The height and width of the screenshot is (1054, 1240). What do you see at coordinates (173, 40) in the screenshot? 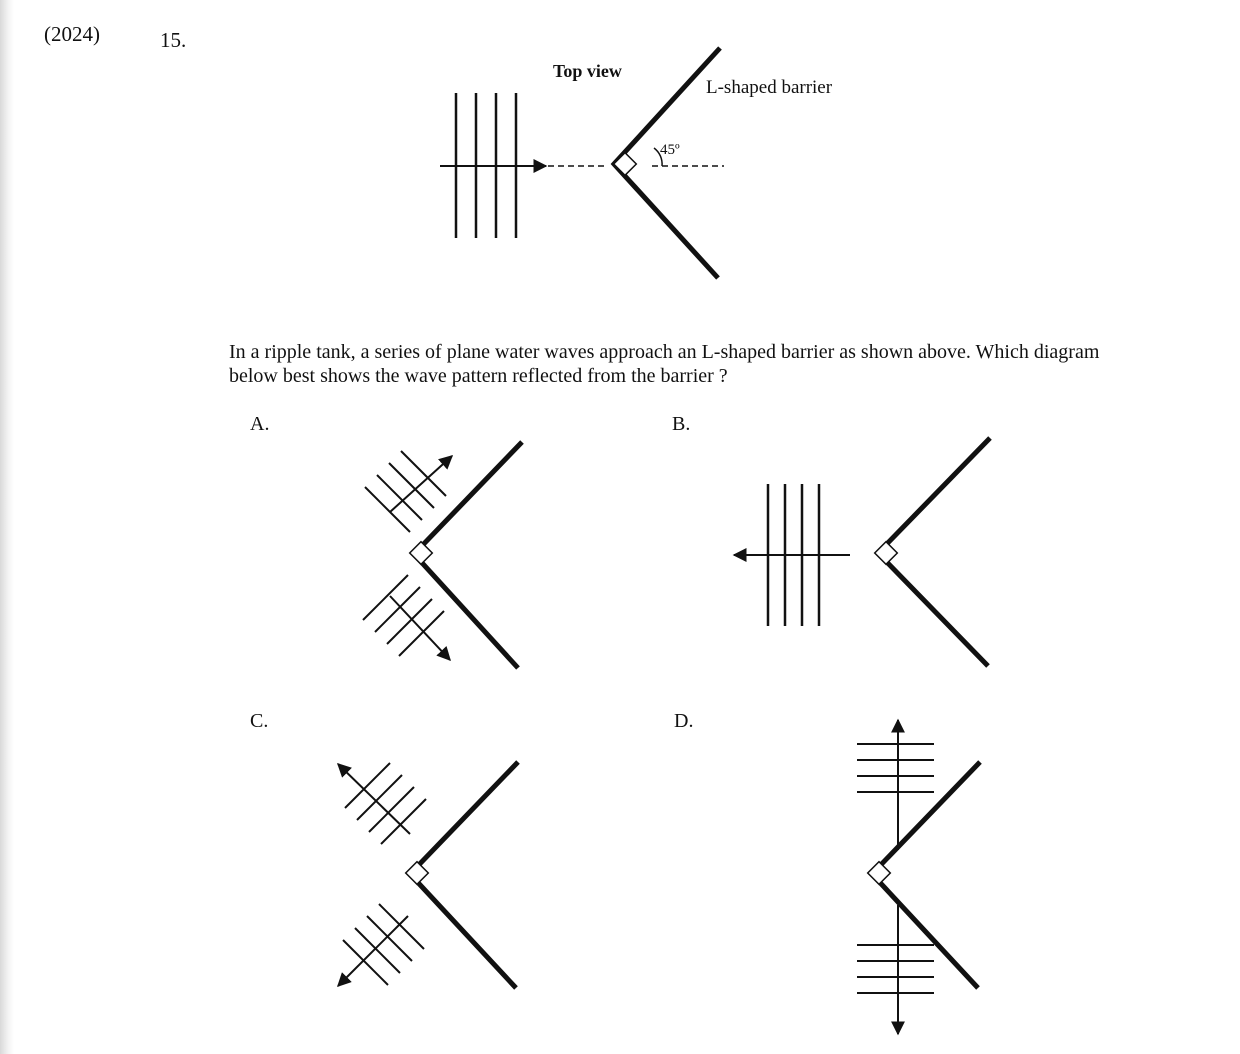
I see `question-number: 15.` at bounding box center [173, 40].